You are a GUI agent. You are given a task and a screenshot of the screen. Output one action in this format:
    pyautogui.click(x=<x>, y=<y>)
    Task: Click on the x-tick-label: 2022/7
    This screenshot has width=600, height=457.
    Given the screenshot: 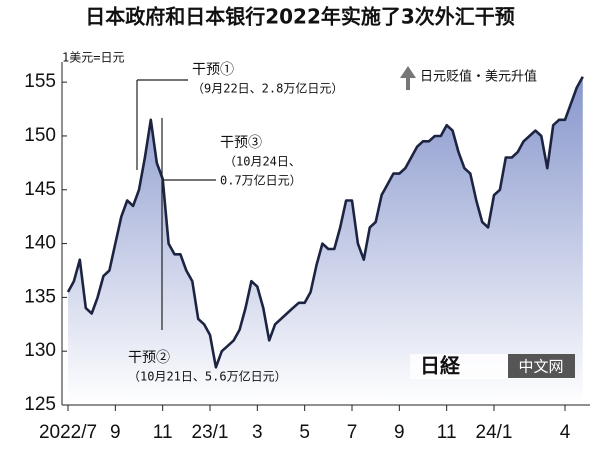 What is the action you would take?
    pyautogui.click(x=68, y=432)
    